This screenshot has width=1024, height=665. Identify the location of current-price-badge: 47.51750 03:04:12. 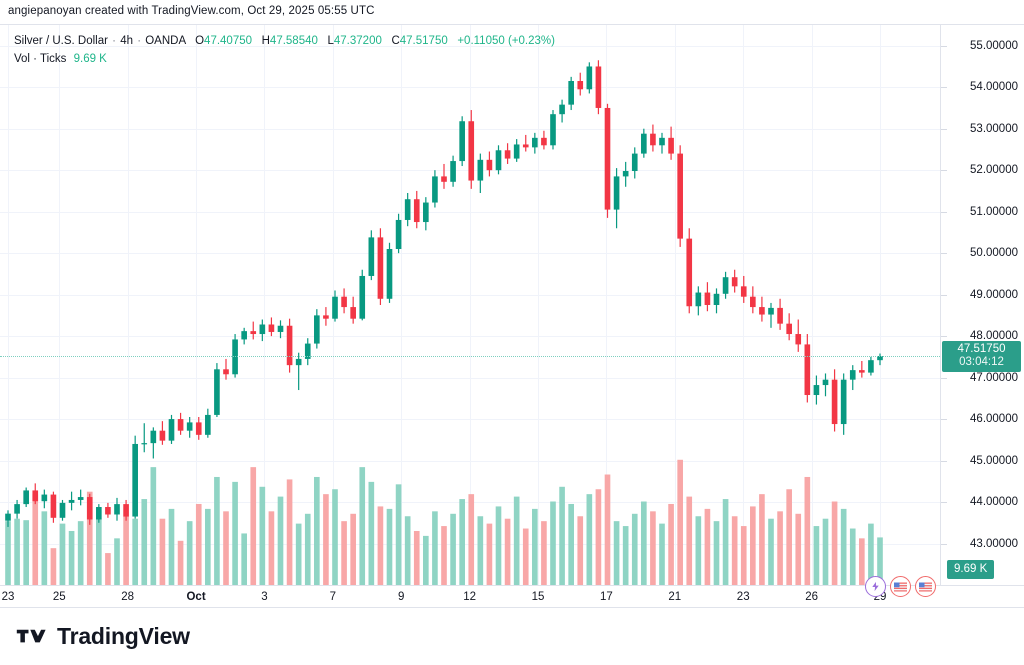
(981, 357).